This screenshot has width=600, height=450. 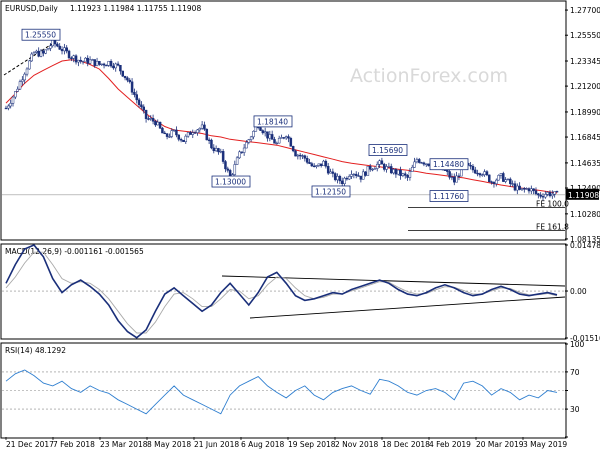 What do you see at coordinates (585, 245) in the screenshot?
I see `macd-tick-label: 0.014786` at bounding box center [585, 245].